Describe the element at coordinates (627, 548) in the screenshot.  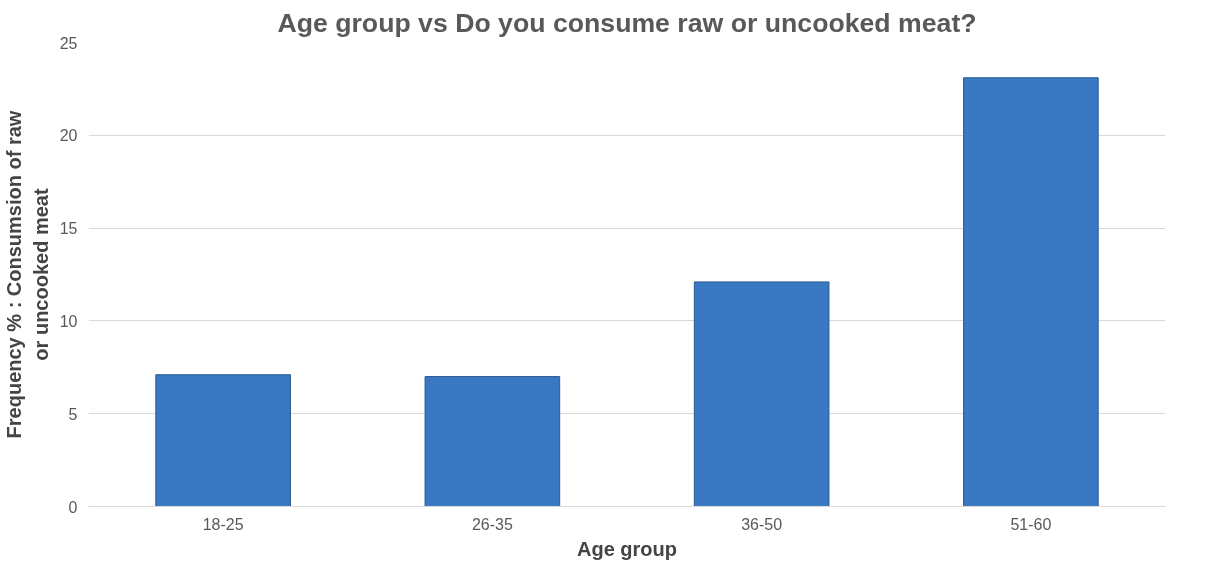
I see `x-axis-title: Age group` at that location.